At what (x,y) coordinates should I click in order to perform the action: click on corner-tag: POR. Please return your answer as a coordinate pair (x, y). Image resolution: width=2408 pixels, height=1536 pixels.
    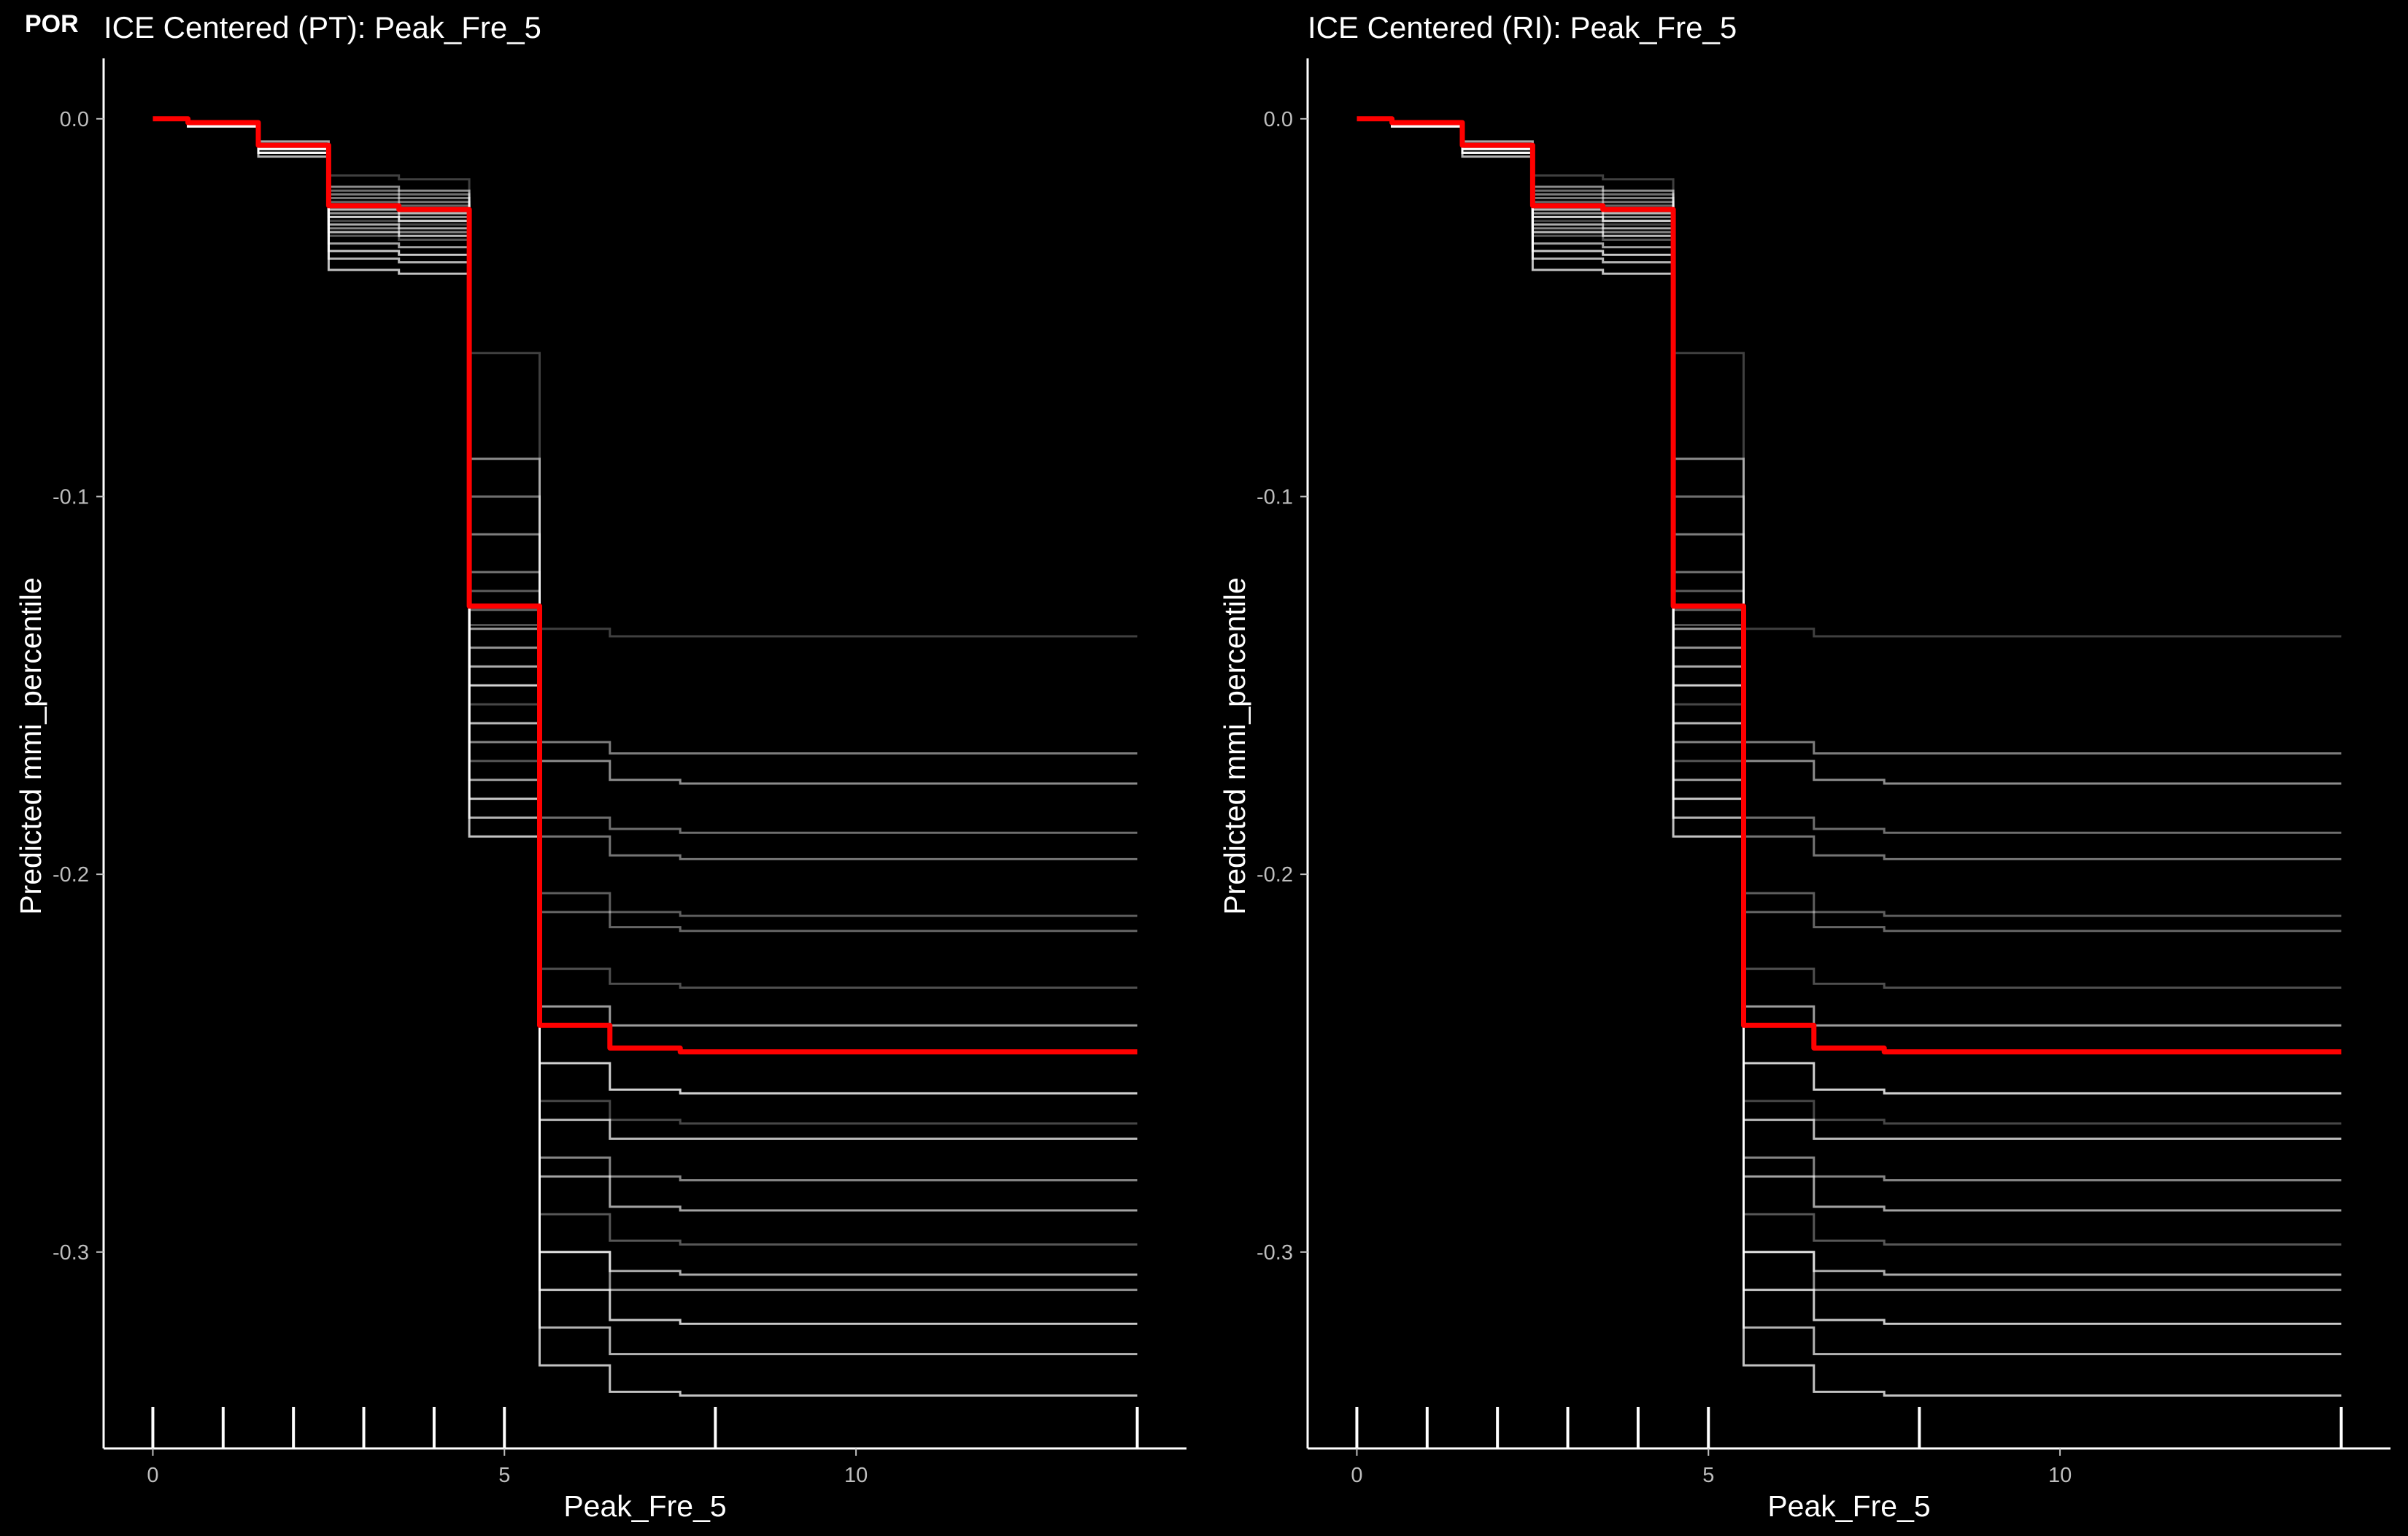
    Looking at the image, I should click on (52, 24).